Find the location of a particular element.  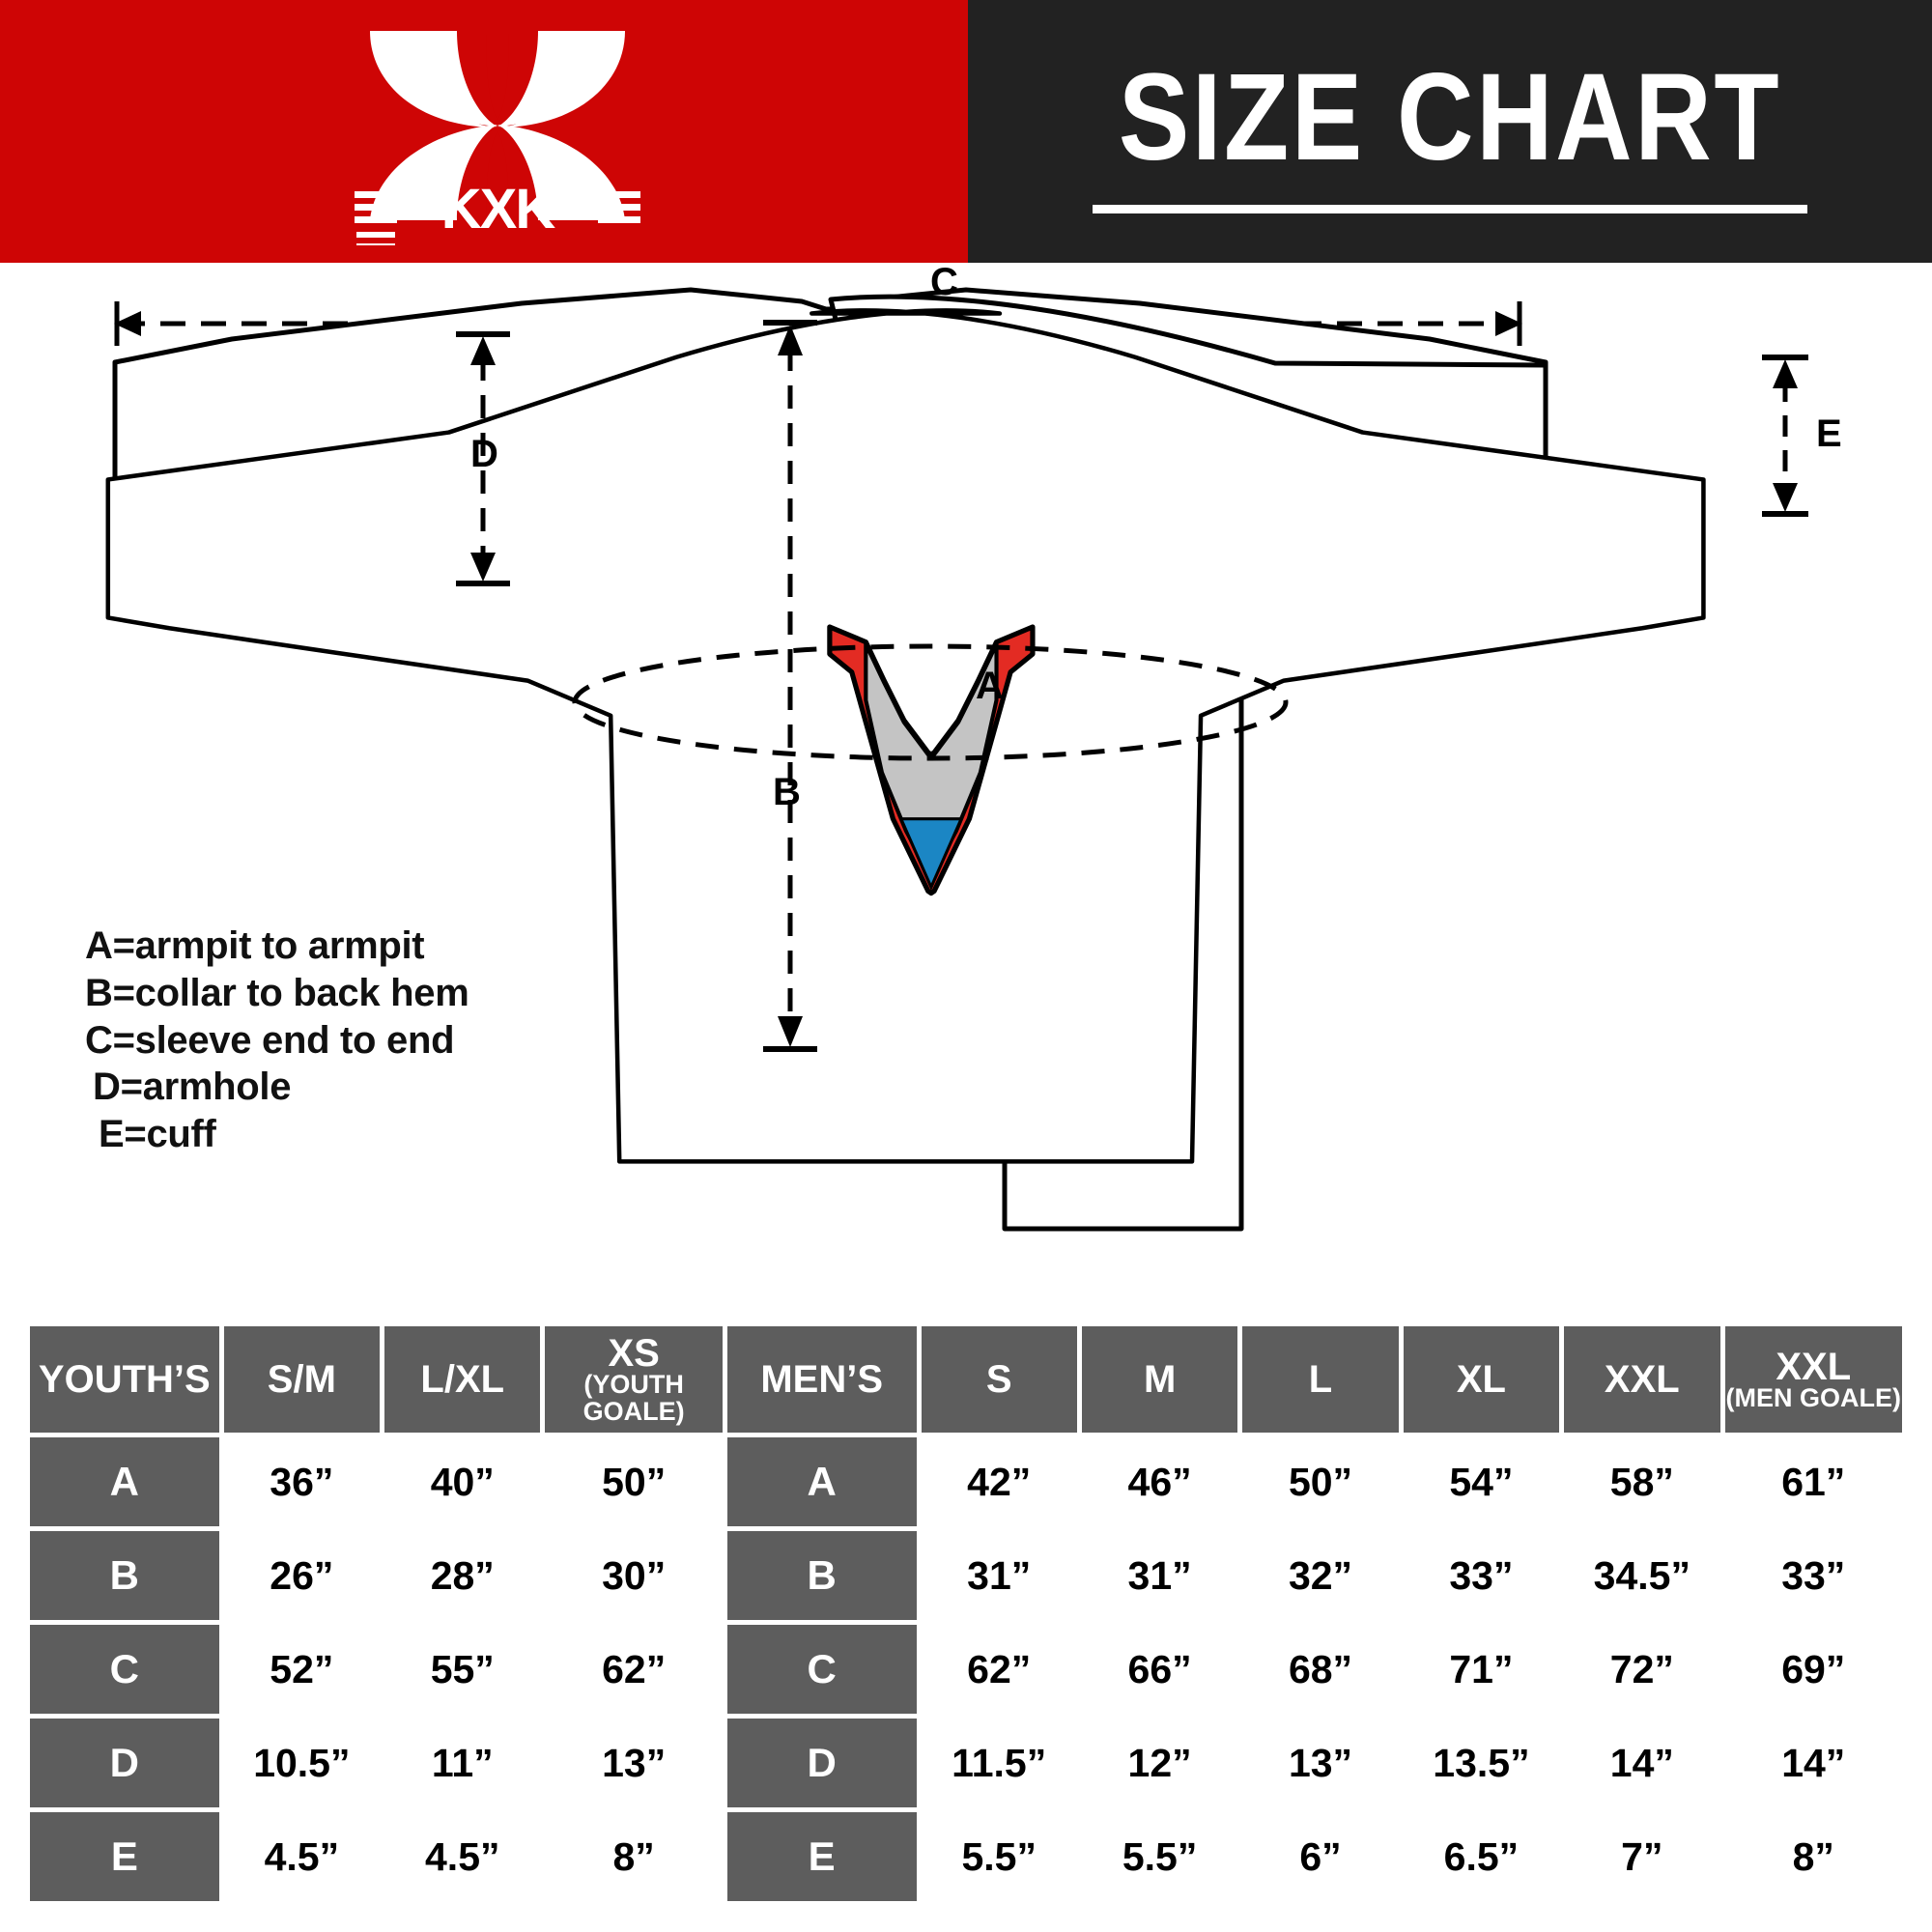

row-label-b-mens: B is located at coordinates (821, 1575).